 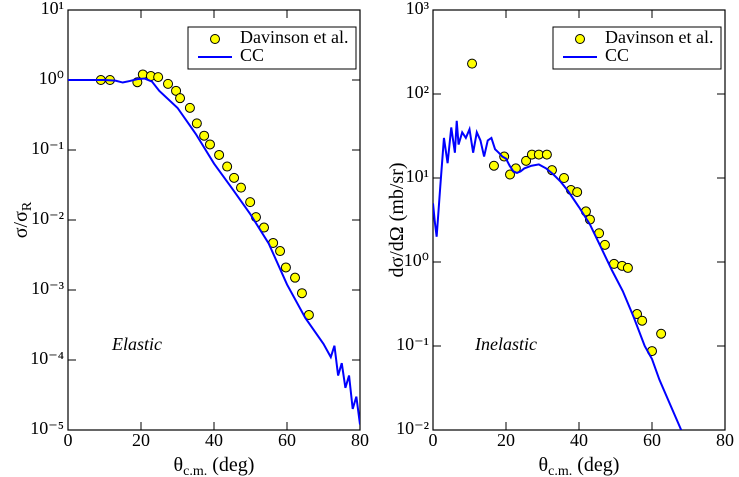 What do you see at coordinates (48, 288) in the screenshot?
I see `y-tick-label: 10⁻³` at bounding box center [48, 288].